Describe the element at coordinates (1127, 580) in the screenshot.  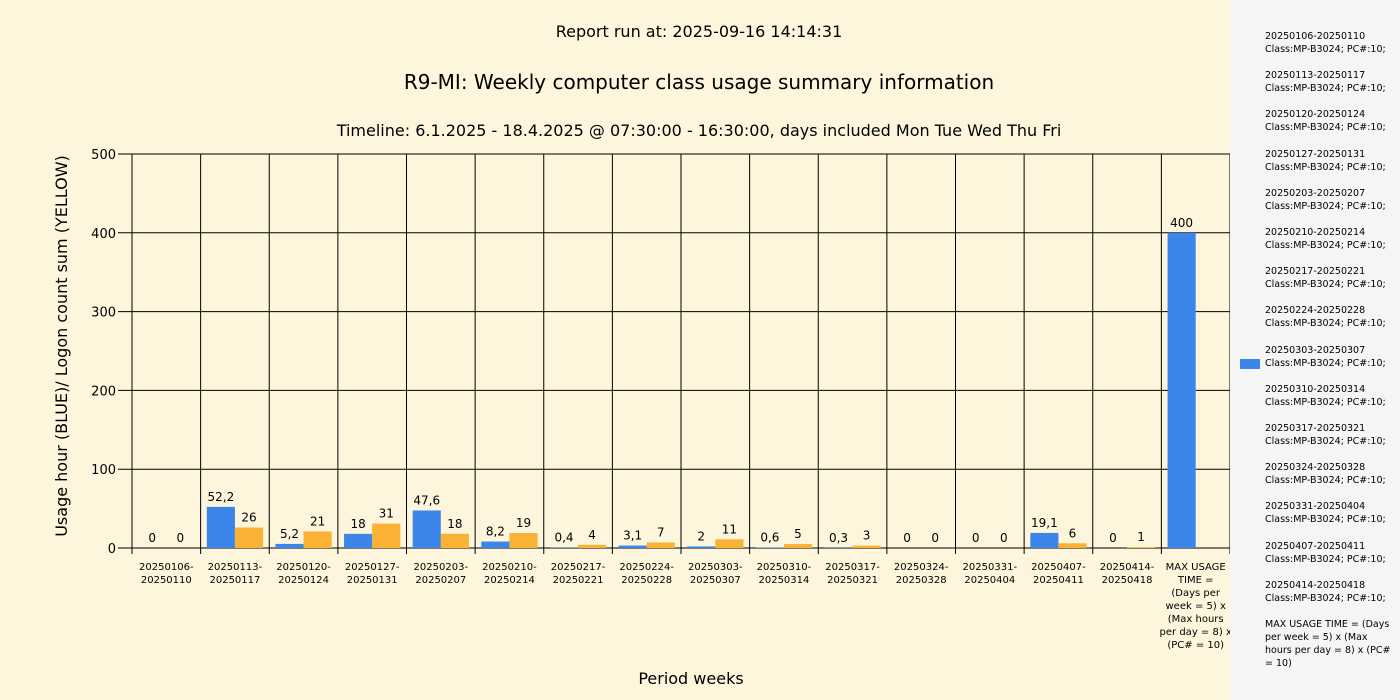
I see `x-tick-label: 20250418` at that location.